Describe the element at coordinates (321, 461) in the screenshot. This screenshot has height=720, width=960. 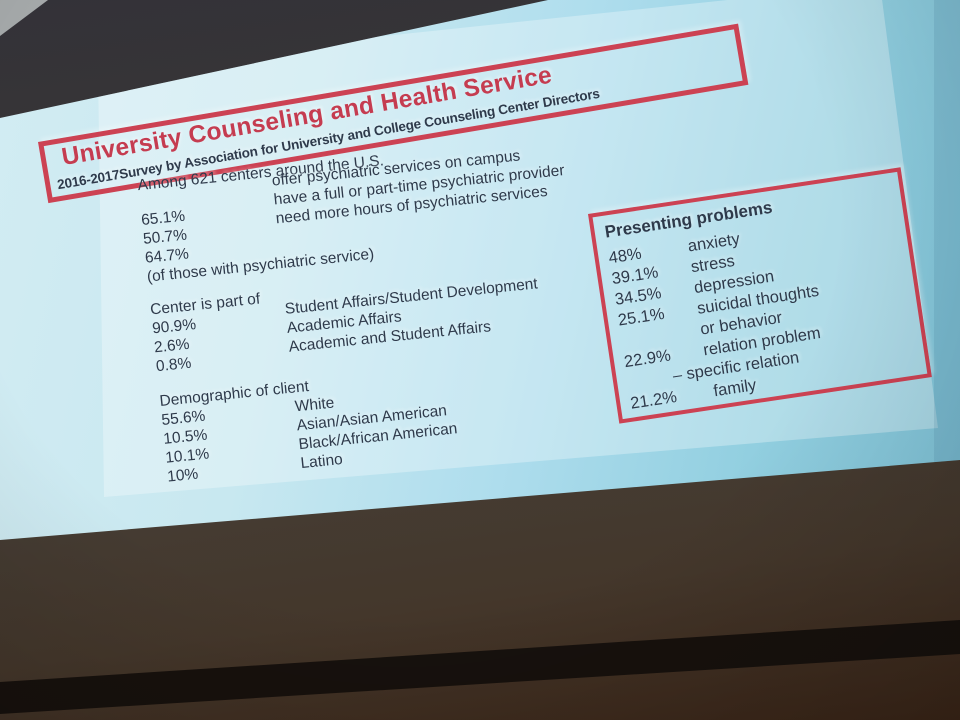
I see `stat-label: Latino` at that location.